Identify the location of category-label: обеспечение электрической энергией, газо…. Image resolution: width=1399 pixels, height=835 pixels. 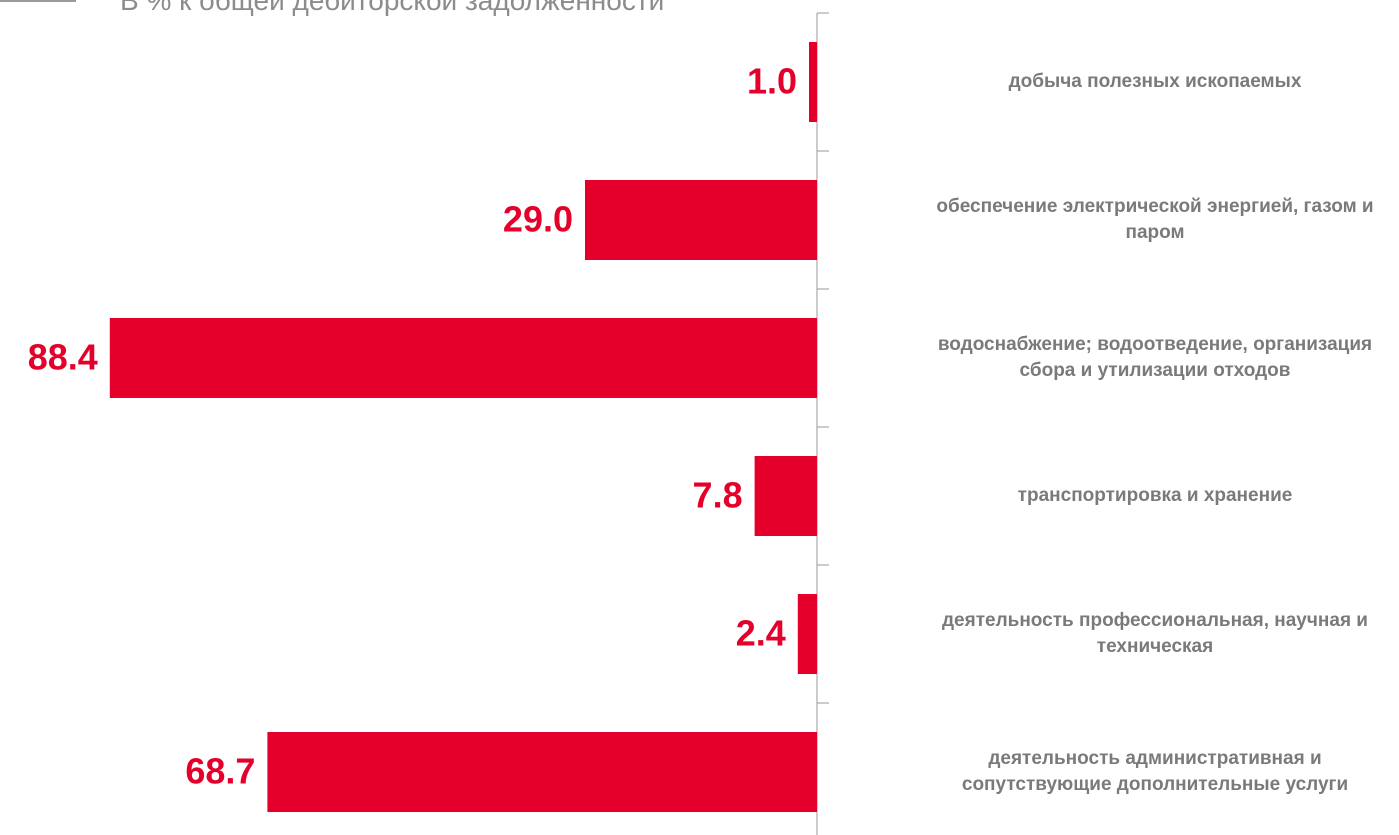
(1155, 219).